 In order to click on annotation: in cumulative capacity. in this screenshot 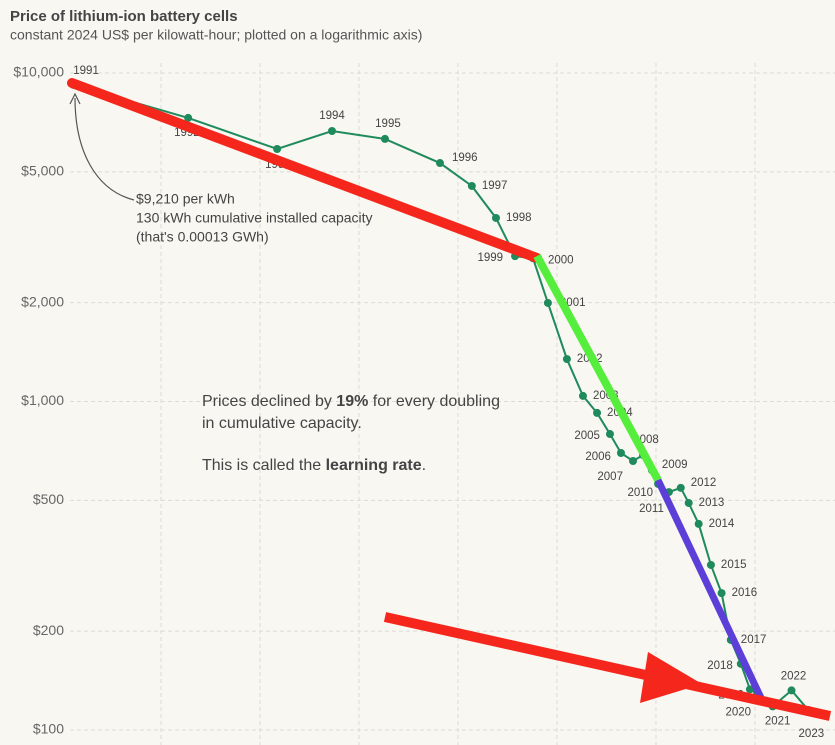, I will do `click(282, 423)`.